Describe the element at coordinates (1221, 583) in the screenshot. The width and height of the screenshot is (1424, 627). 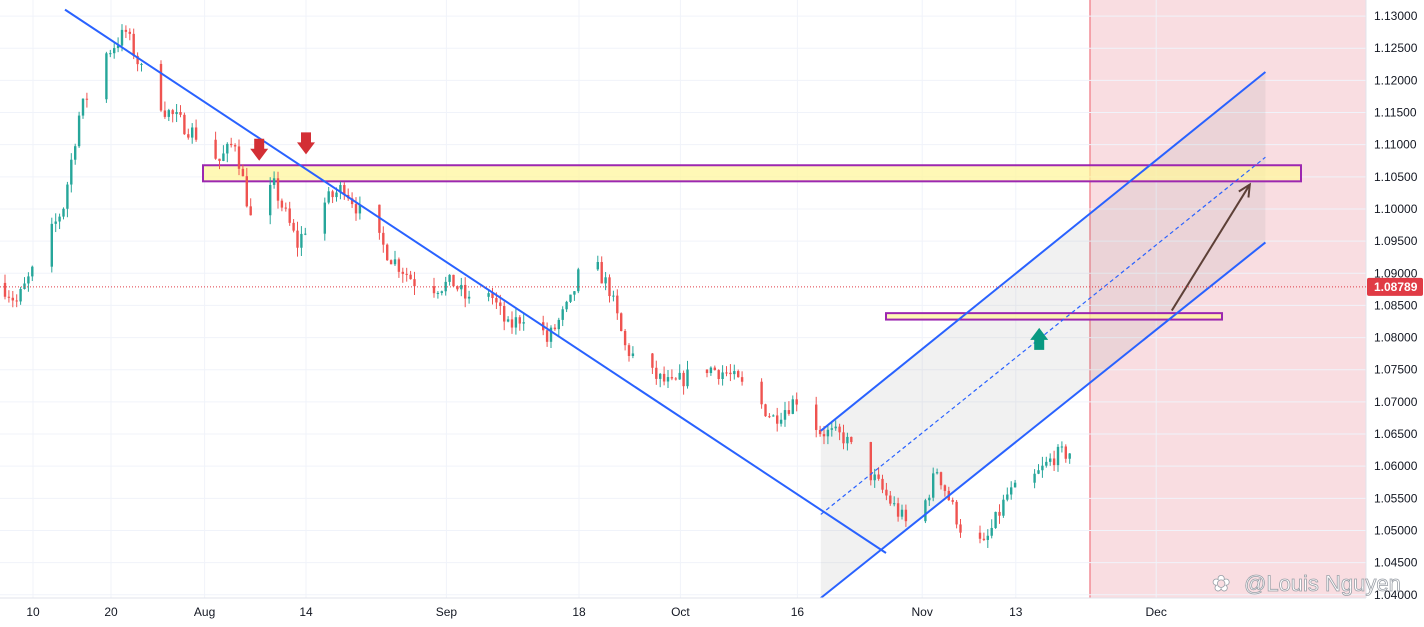
I see `watermark-logo-icon: ✿` at that location.